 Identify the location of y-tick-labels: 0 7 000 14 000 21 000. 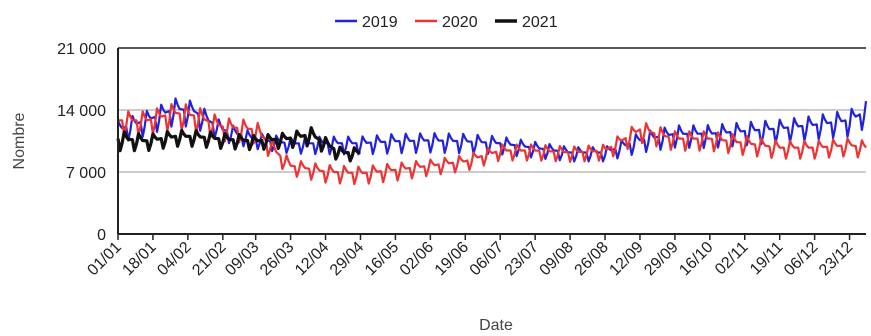
(81, 142).